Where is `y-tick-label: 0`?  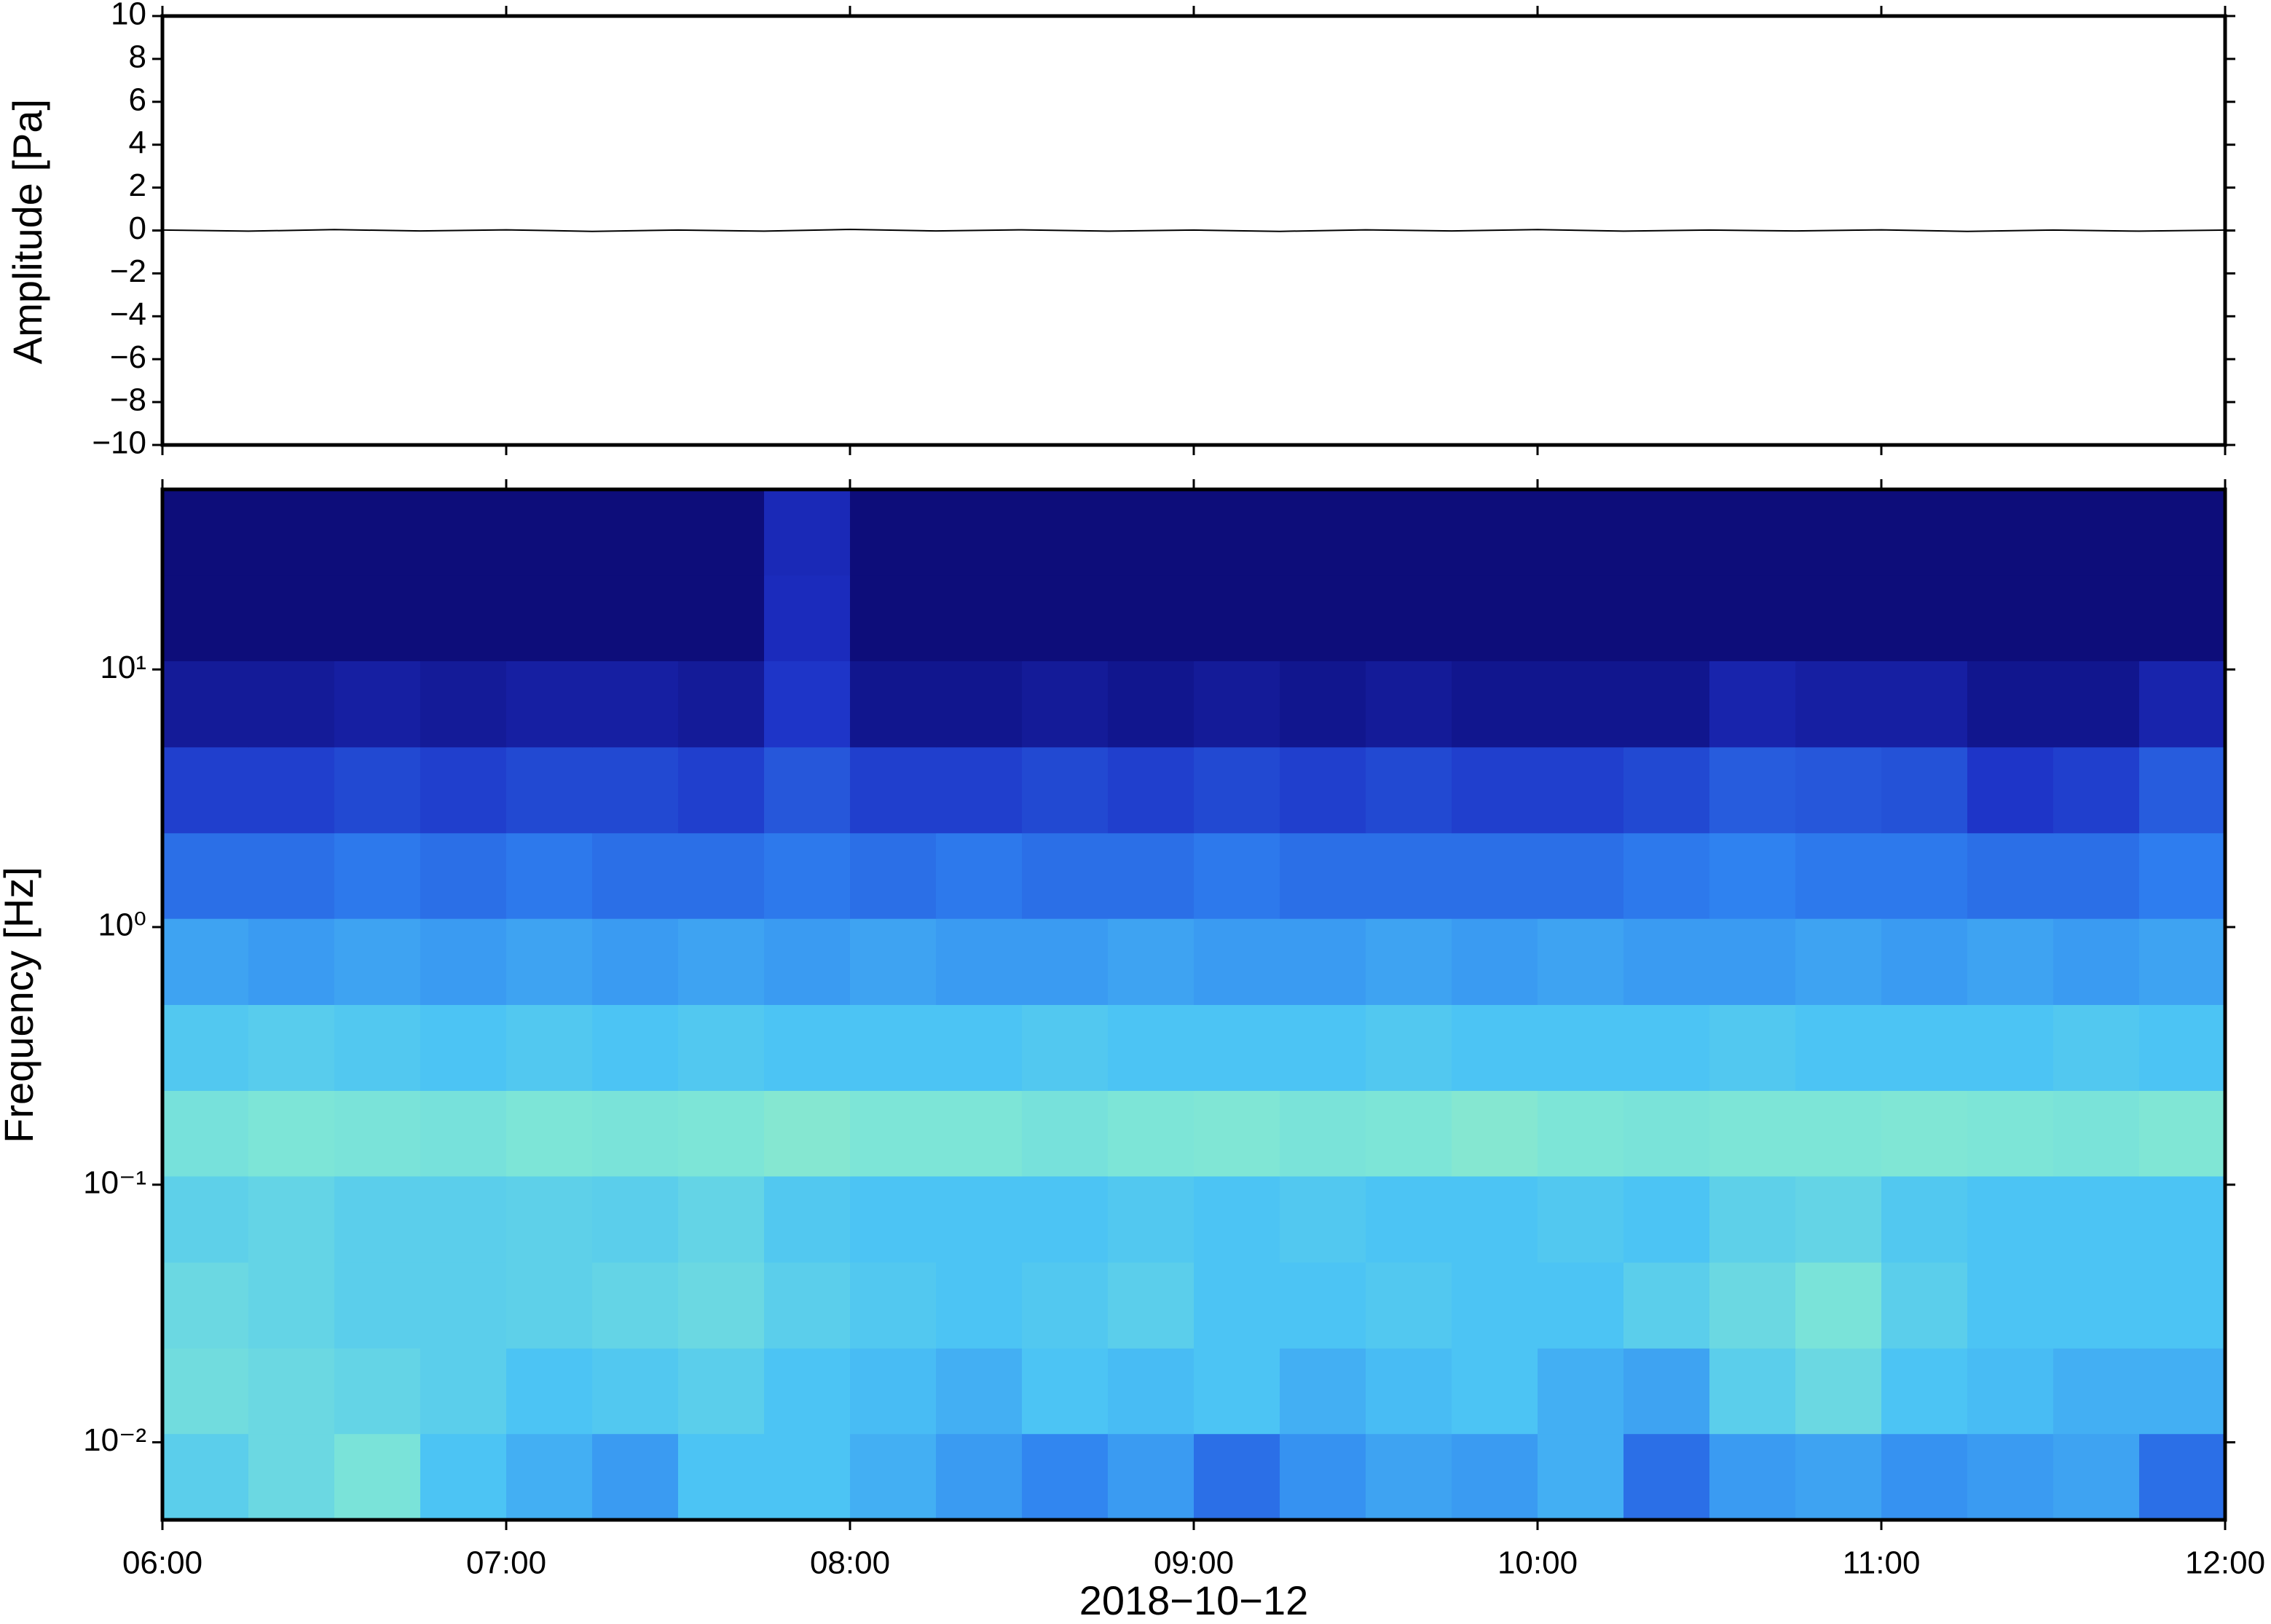
y-tick-label: 0 is located at coordinates (137, 228).